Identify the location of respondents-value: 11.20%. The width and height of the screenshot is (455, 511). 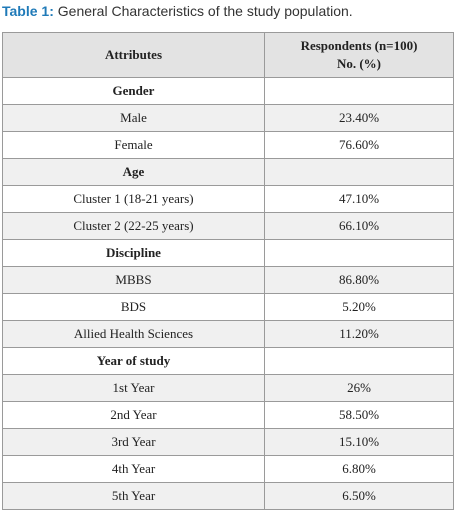
(359, 334).